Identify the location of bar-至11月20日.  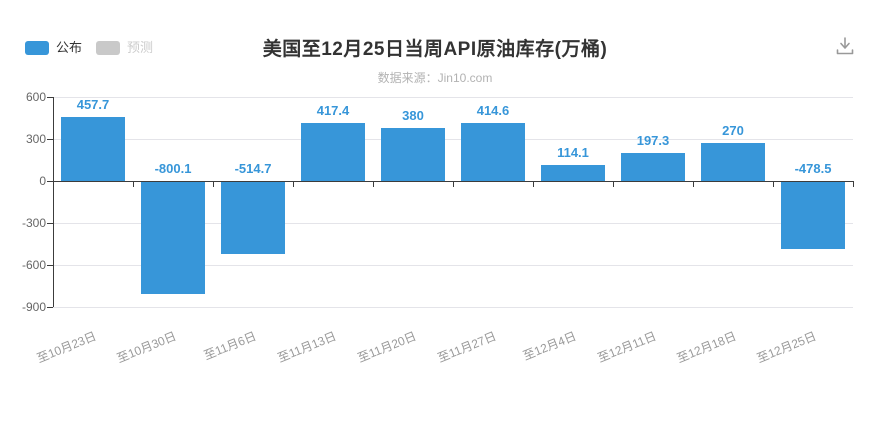
(413, 154).